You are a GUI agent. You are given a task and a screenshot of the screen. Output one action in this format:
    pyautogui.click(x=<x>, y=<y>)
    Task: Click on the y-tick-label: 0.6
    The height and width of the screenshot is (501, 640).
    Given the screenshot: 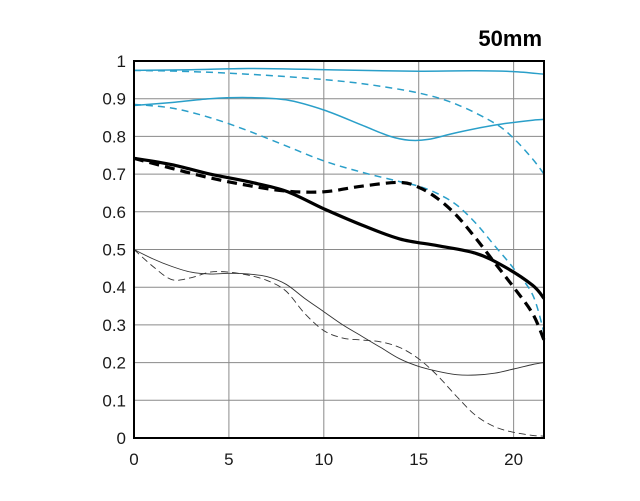 What is the action you would take?
    pyautogui.click(x=114, y=212)
    